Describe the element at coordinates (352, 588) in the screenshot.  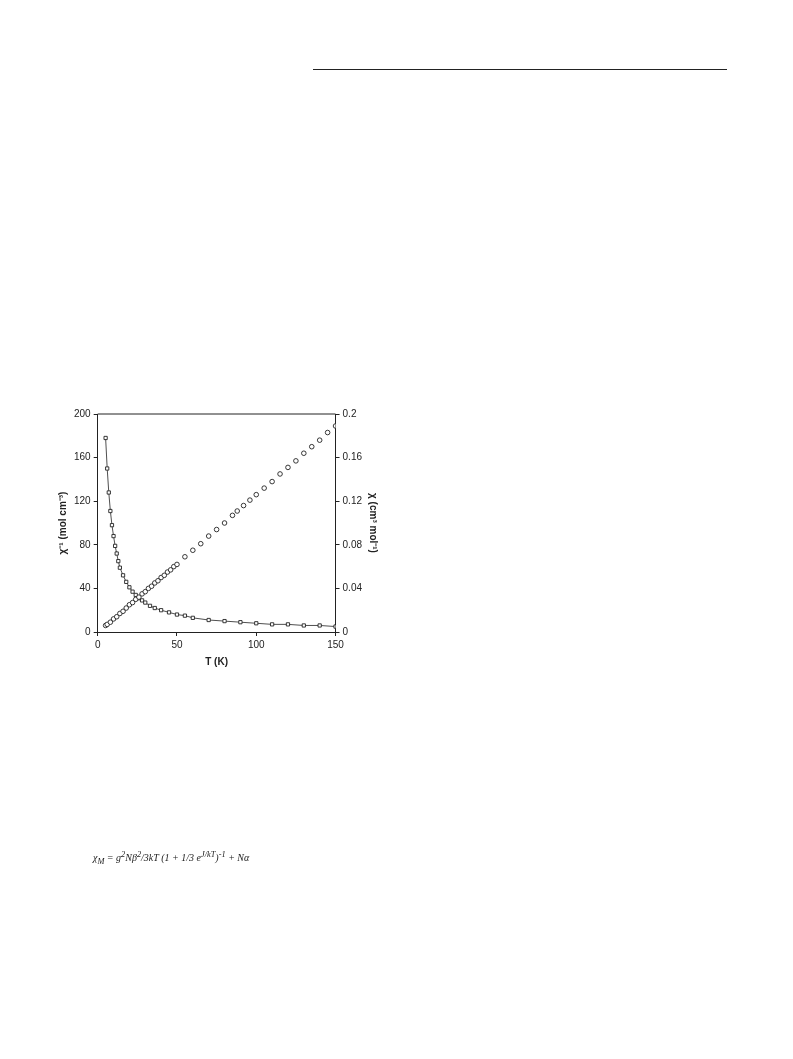
I see `y2-tick-label: 0.04` at that location.